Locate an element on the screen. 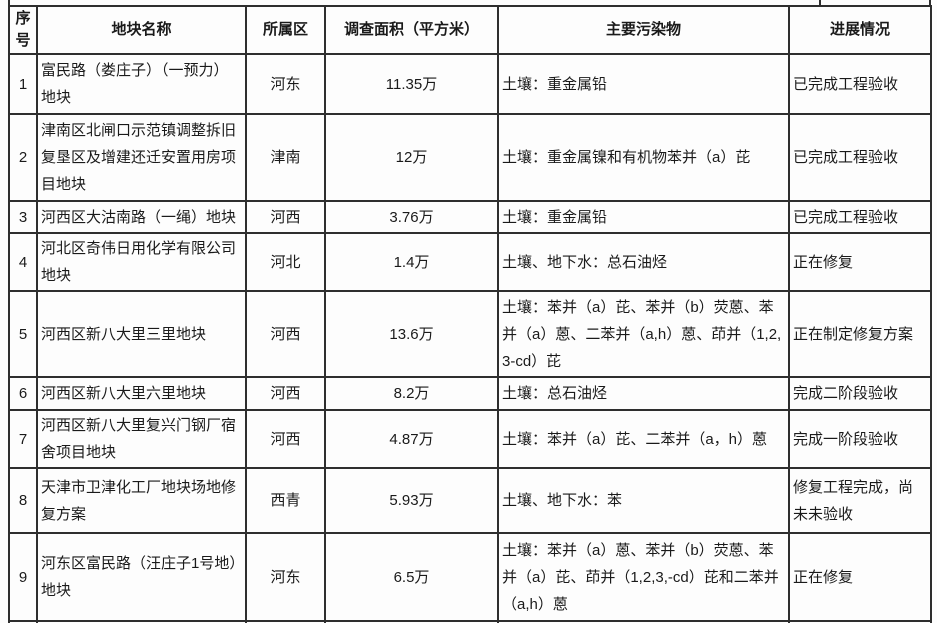  cell-name: 河西区大沽南路（一绳）地块 is located at coordinates (141, 217).